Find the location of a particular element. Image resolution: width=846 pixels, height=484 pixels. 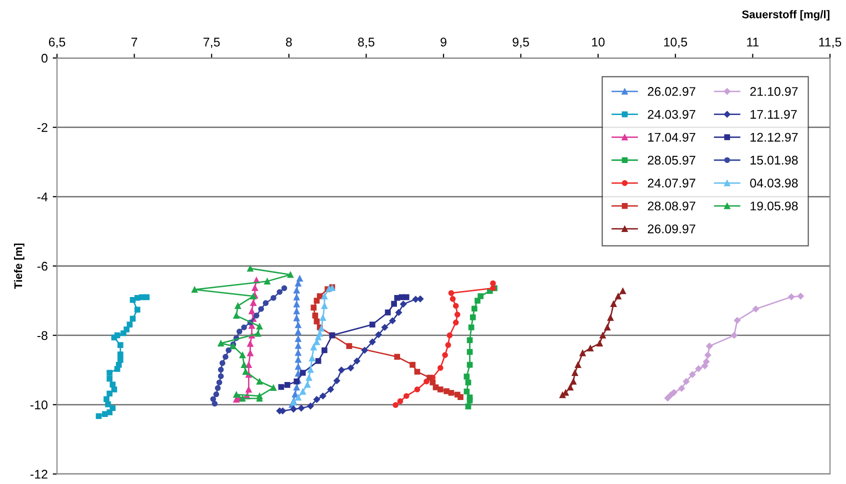

y-tick-label: -4 is located at coordinates (42, 197).